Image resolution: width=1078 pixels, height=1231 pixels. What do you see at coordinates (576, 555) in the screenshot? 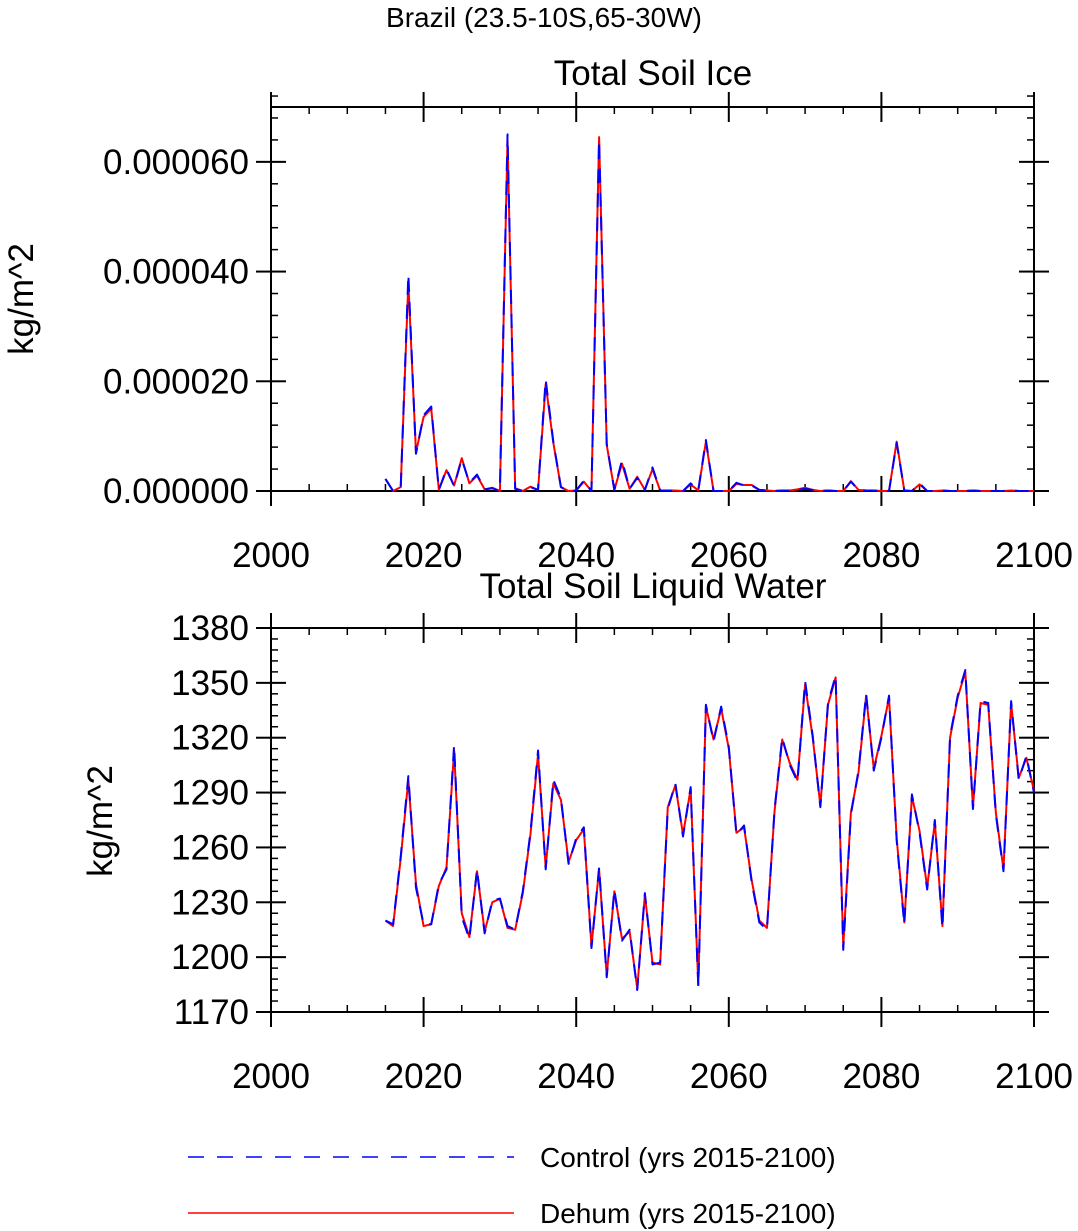
I see `ice-x-tick-label: 2040` at bounding box center [576, 555].